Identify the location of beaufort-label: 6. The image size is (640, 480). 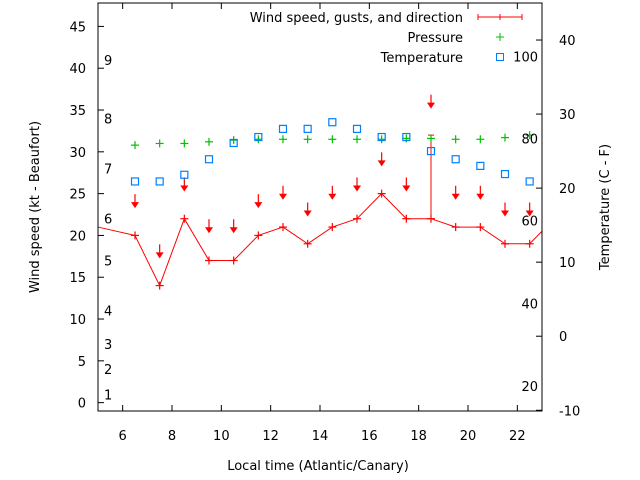
(108, 220).